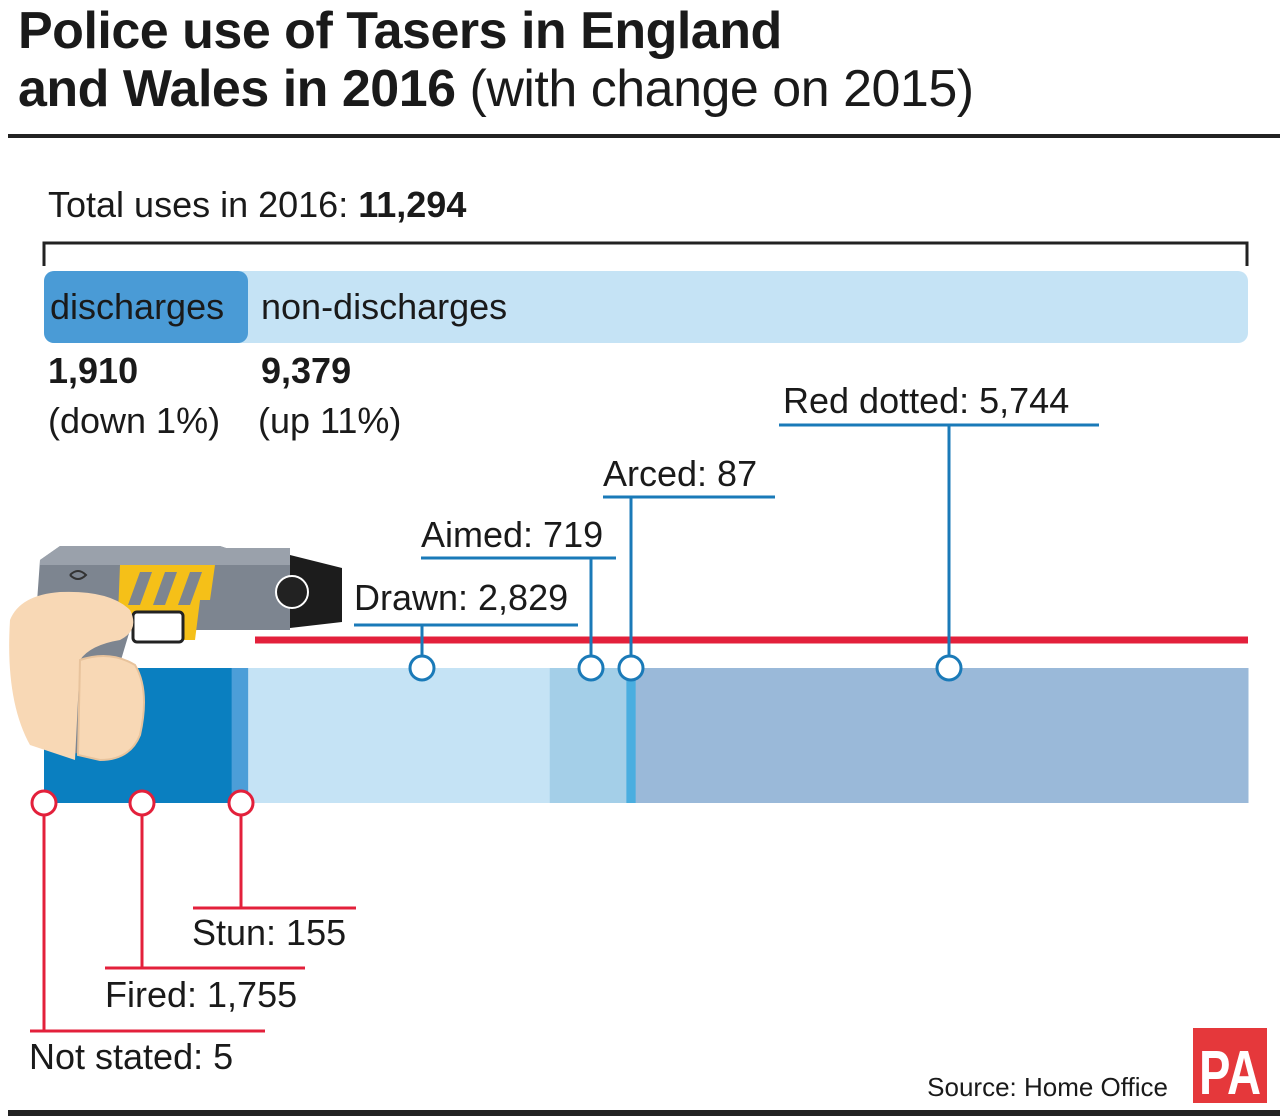 This screenshot has width=1280, height=1119. I want to click on pill-nondischarges, so click(646, 307).